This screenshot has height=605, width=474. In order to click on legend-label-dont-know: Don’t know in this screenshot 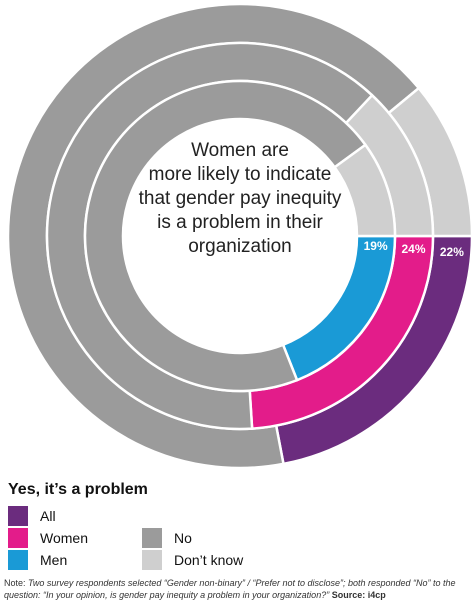, I will do `click(209, 560)`.